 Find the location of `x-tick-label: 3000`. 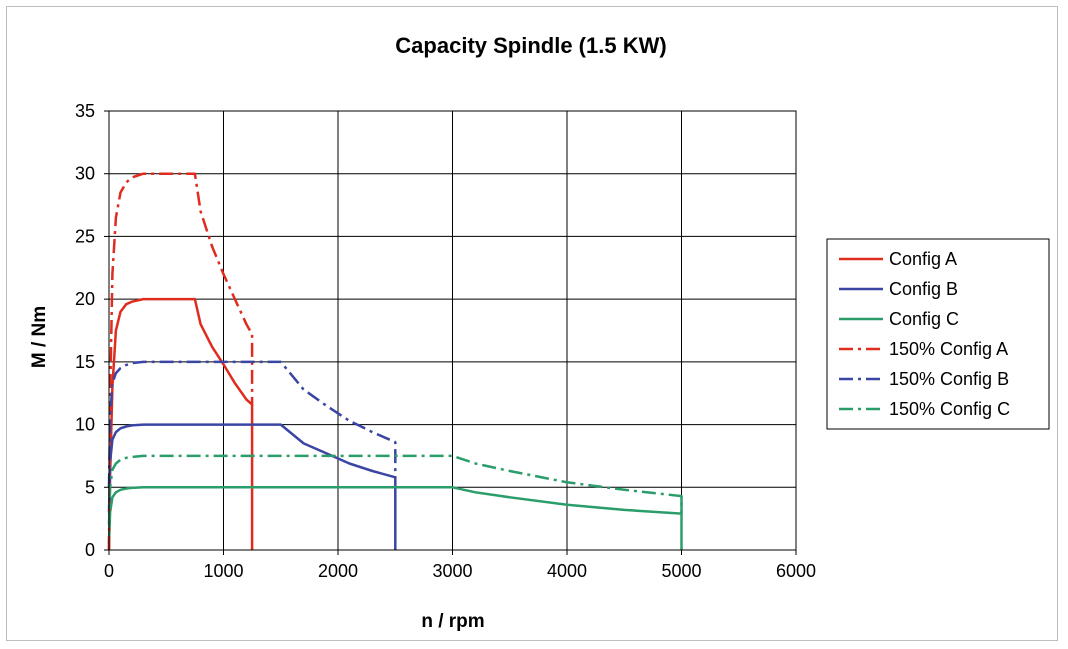

x-tick-label: 3000 is located at coordinates (452, 571).